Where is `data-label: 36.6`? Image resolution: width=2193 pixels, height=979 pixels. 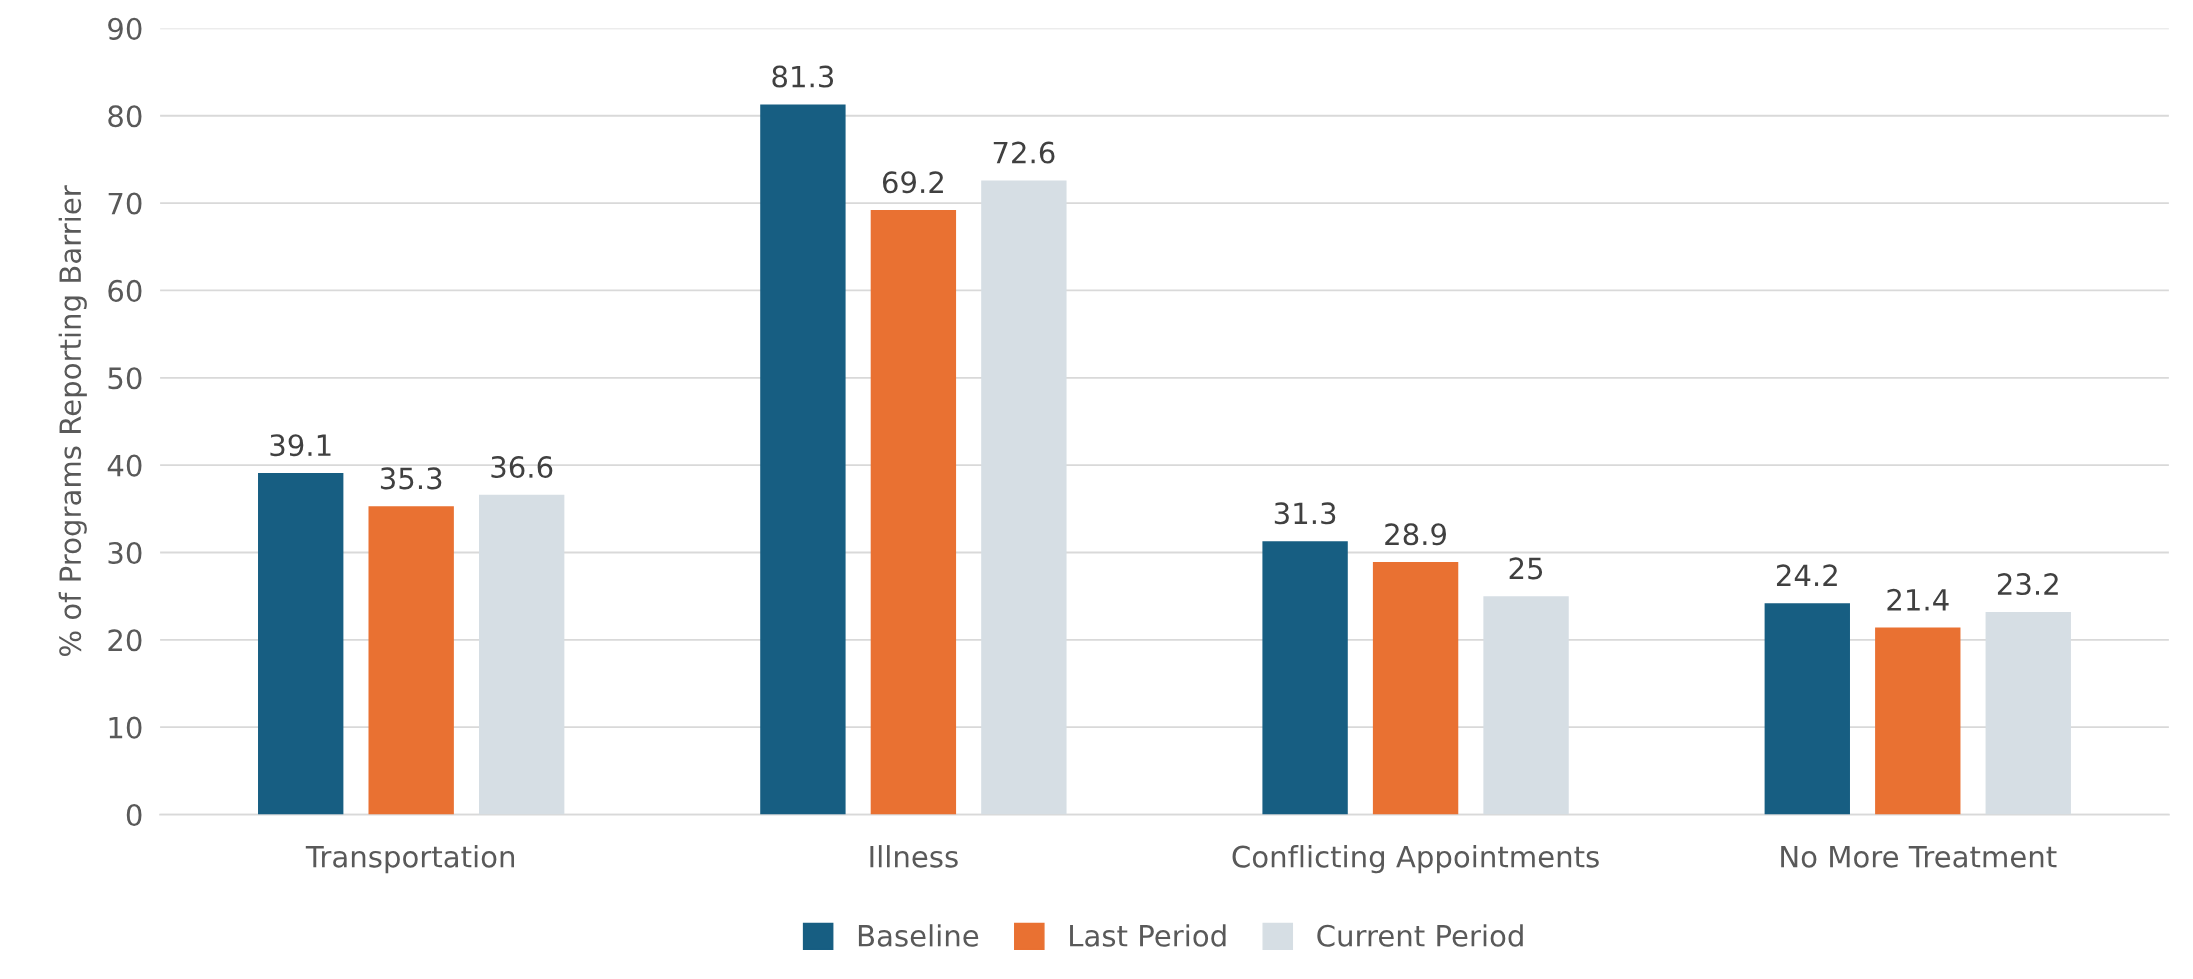 data-label: 36.6 is located at coordinates (522, 467).